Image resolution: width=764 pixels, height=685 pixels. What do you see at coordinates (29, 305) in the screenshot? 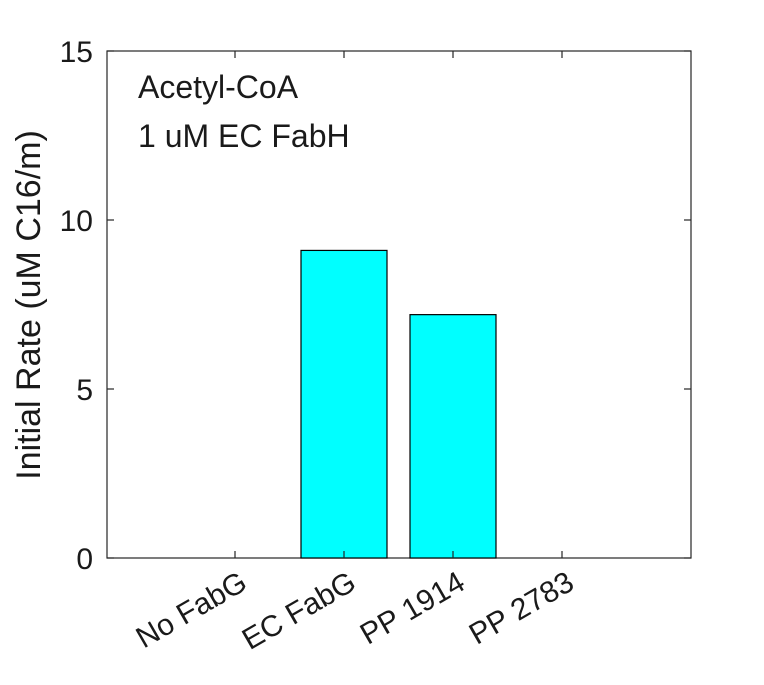
I see `y-axis-title: Initial Rate (uM C16/m)` at bounding box center [29, 305].